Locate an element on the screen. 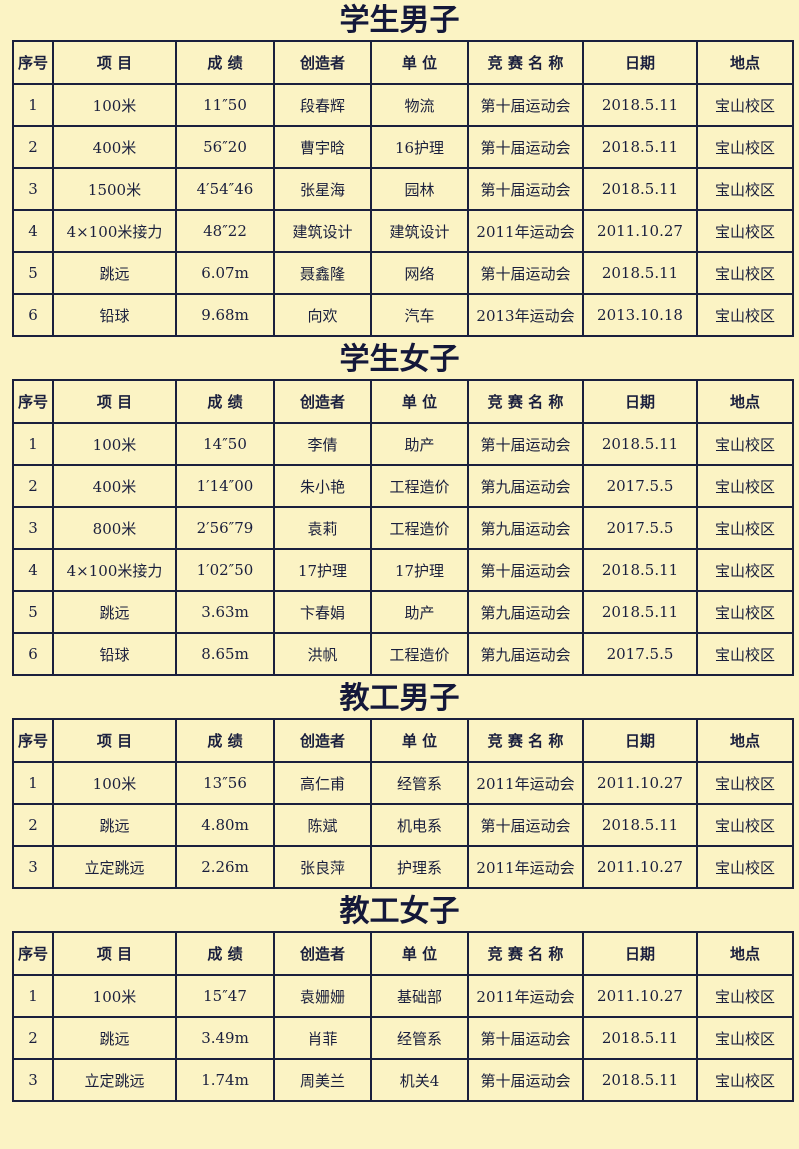 This screenshot has height=1149, width=799. cell: 基础部 is located at coordinates (419, 996).